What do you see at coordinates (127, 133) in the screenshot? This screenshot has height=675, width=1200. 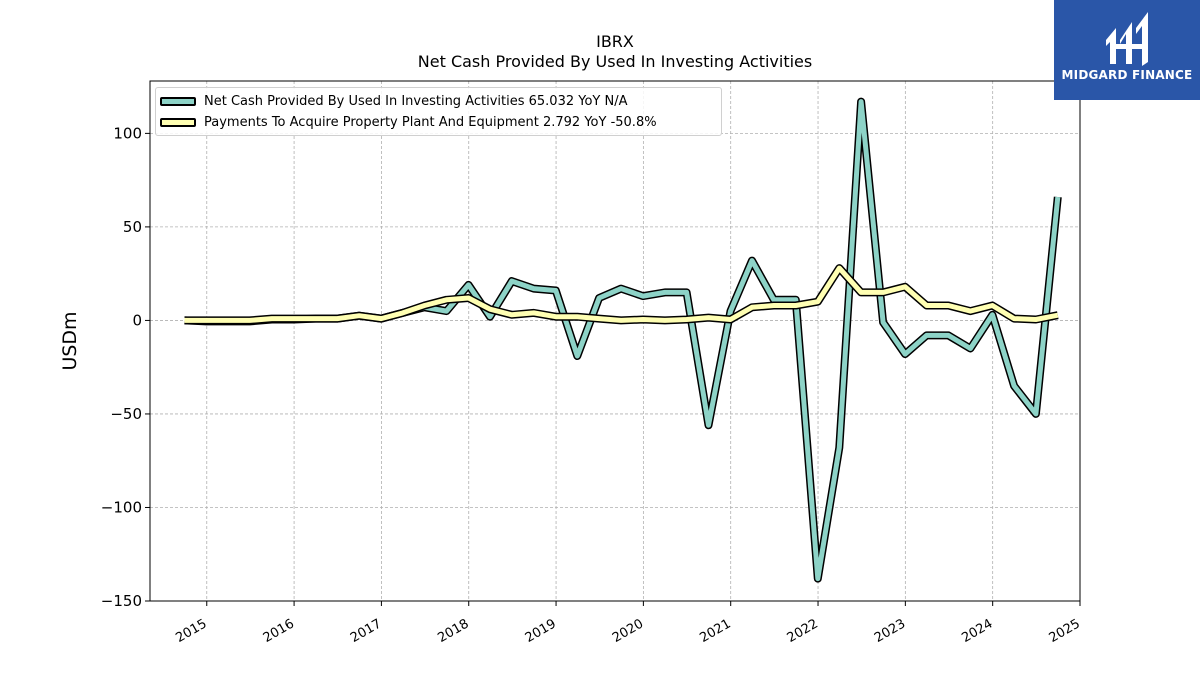 I see `y-tick-label: 100` at bounding box center [127, 133].